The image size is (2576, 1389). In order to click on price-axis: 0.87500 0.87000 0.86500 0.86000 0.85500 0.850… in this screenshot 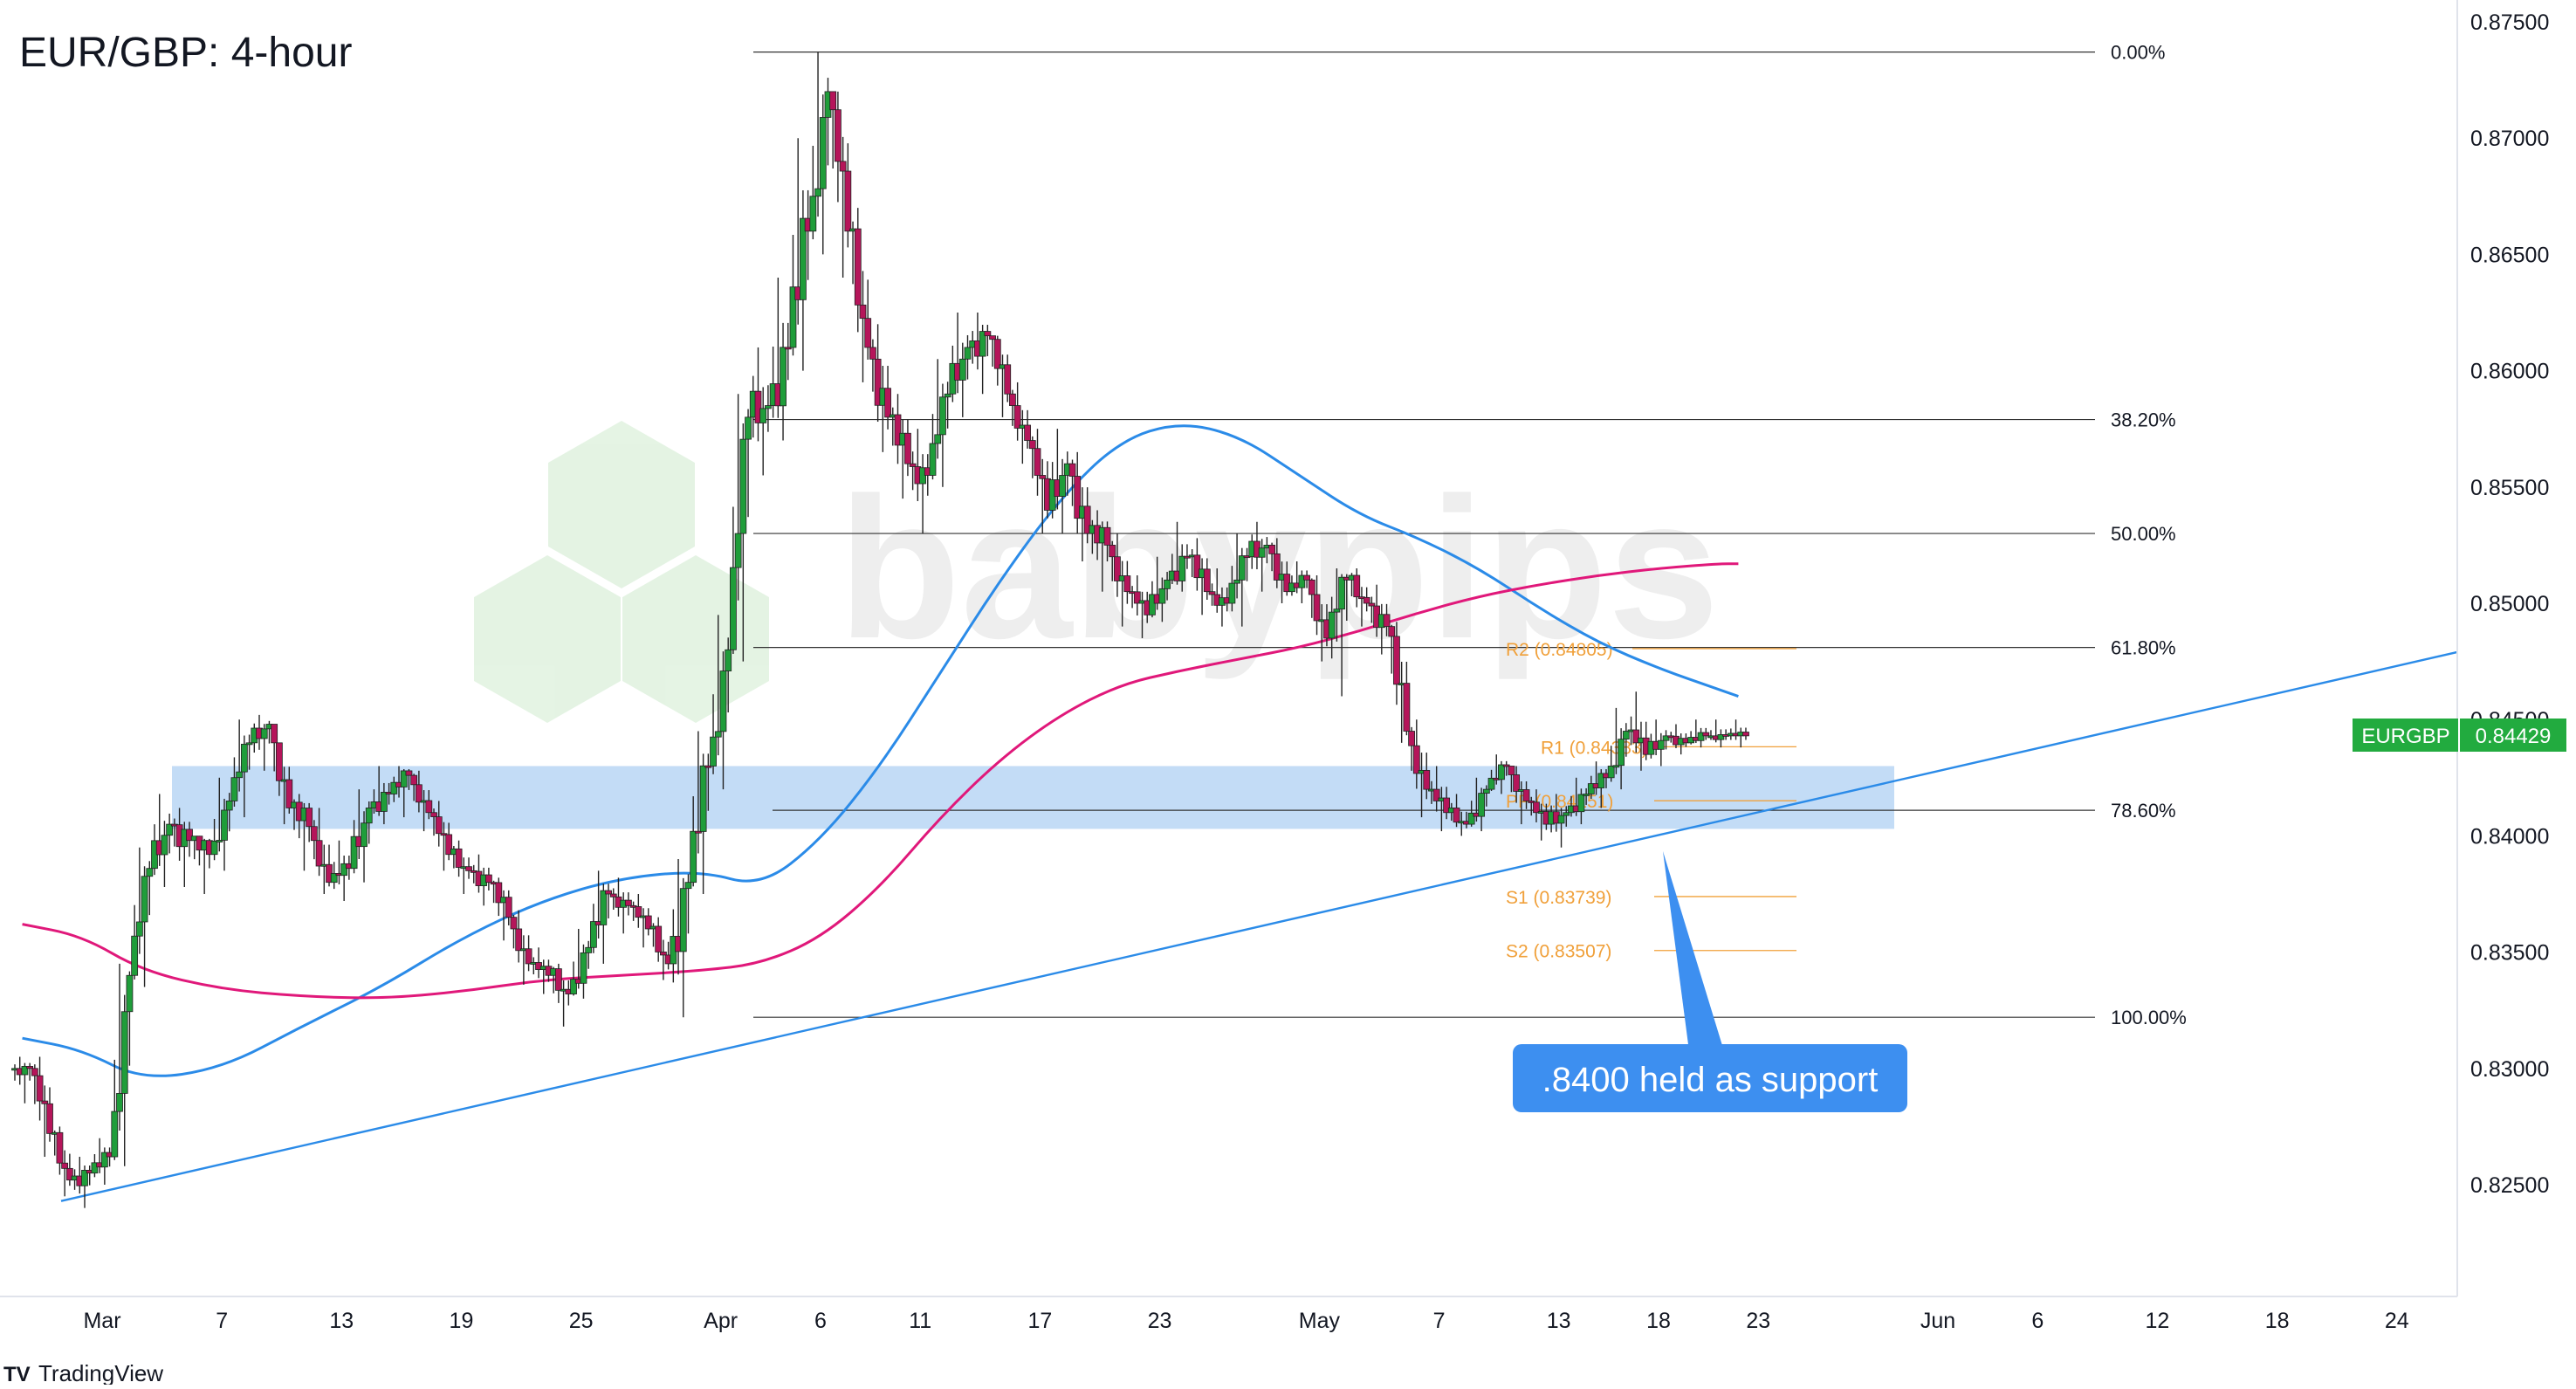, I will do `click(2510, 604)`.